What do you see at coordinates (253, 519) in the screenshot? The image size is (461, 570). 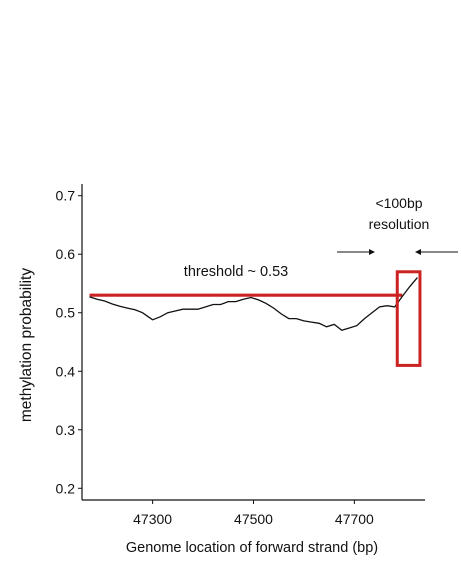 I see `x-tick-label: 47500` at bounding box center [253, 519].